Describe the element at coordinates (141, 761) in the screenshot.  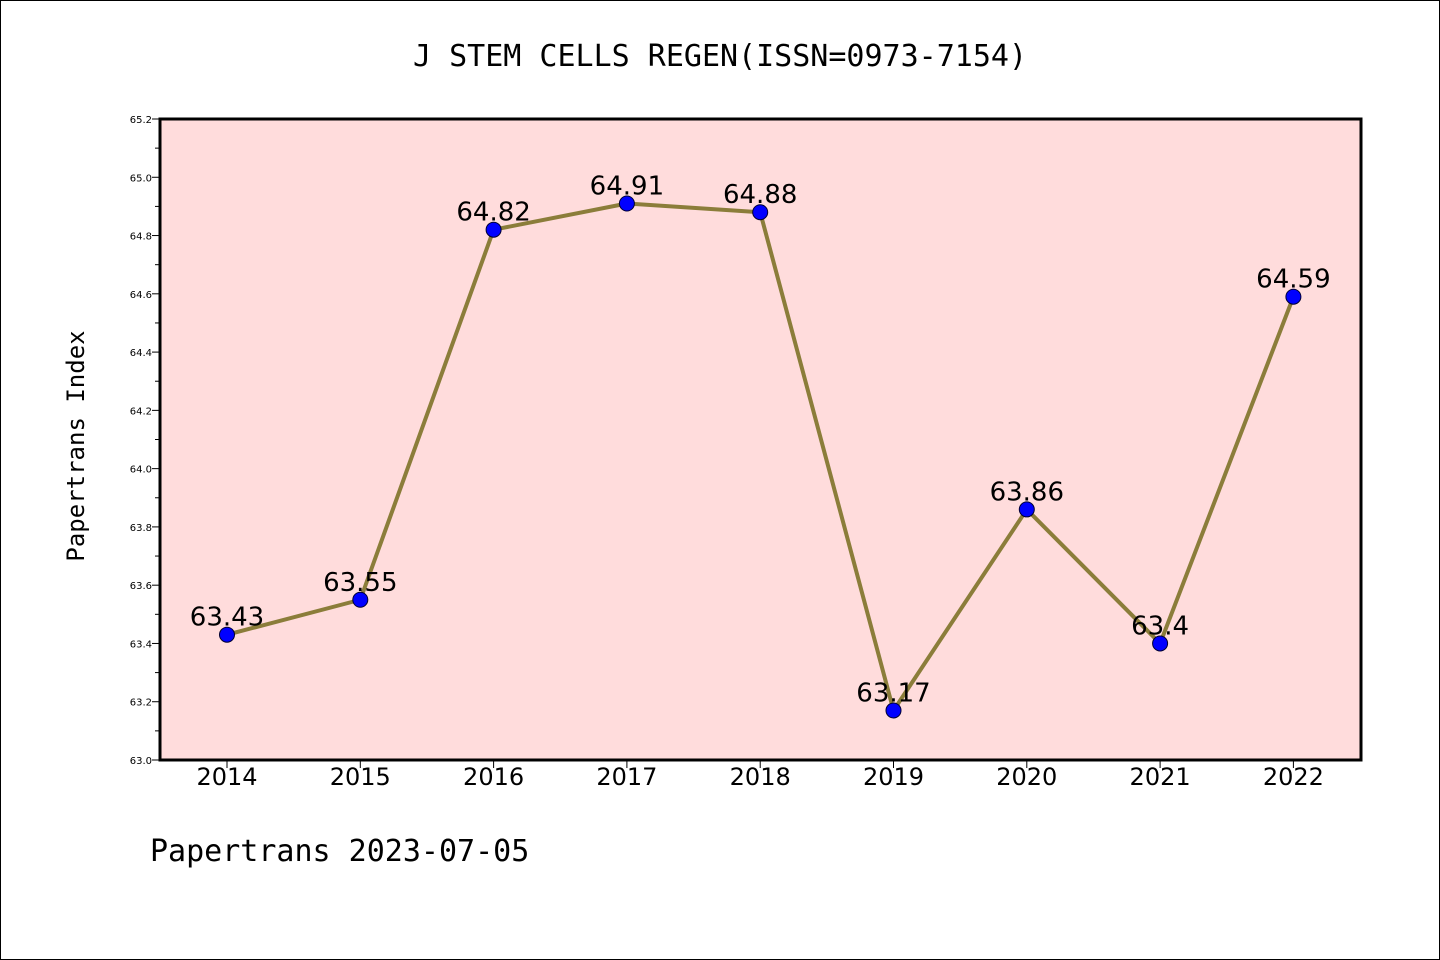
I see `y-tick-label: 63.0` at that location.